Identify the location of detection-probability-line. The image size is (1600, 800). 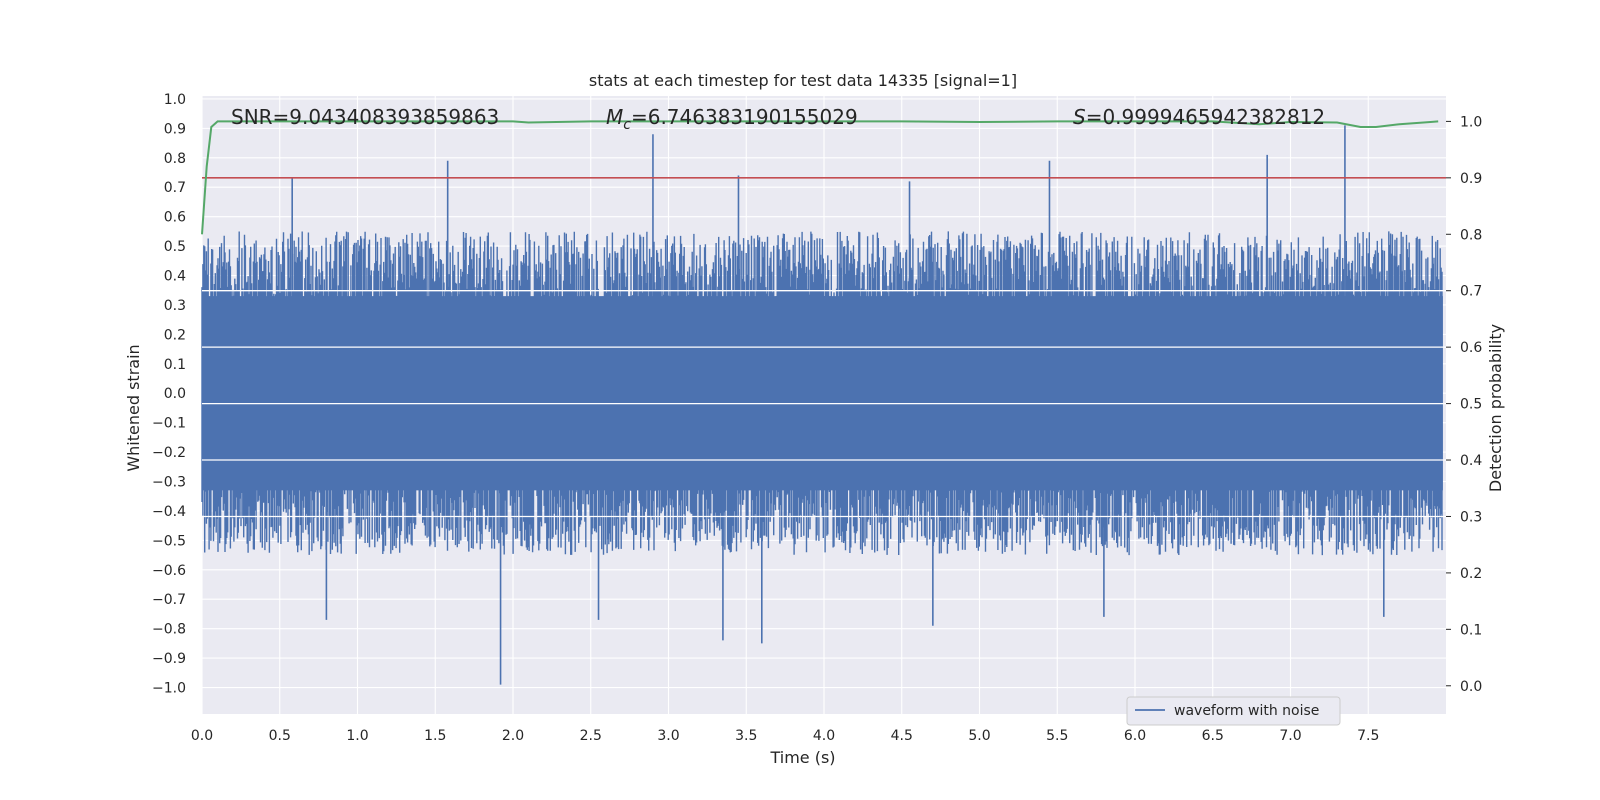
(820, 177).